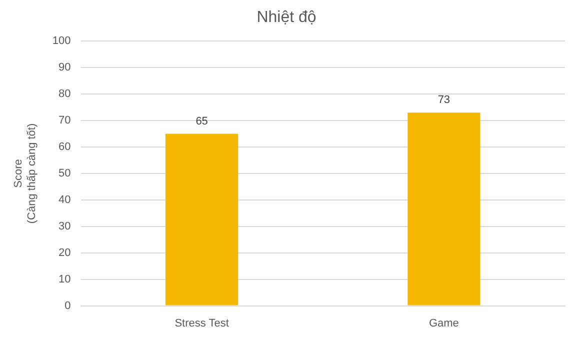  Describe the element at coordinates (286, 17) in the screenshot. I see `chart-title: Nhiệt độ` at that location.